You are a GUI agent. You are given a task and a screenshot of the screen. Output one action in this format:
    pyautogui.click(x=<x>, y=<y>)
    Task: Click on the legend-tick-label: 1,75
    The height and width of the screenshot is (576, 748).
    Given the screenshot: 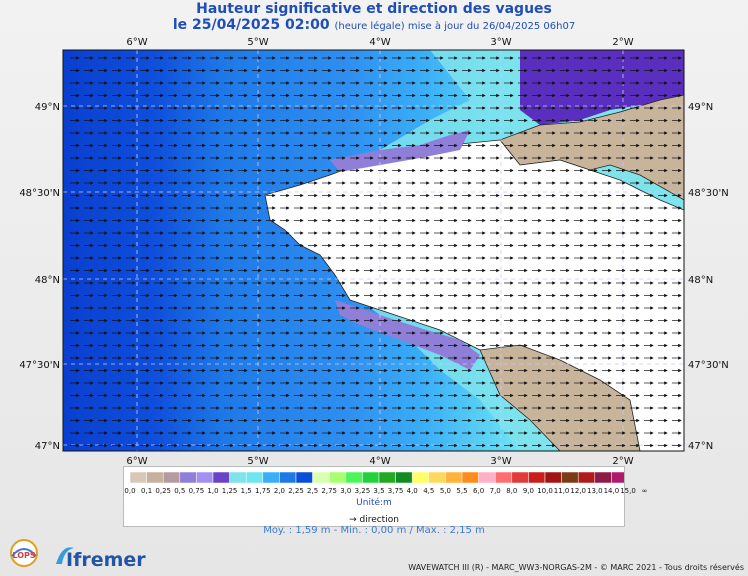 What is the action you would take?
    pyautogui.click(x=263, y=491)
    